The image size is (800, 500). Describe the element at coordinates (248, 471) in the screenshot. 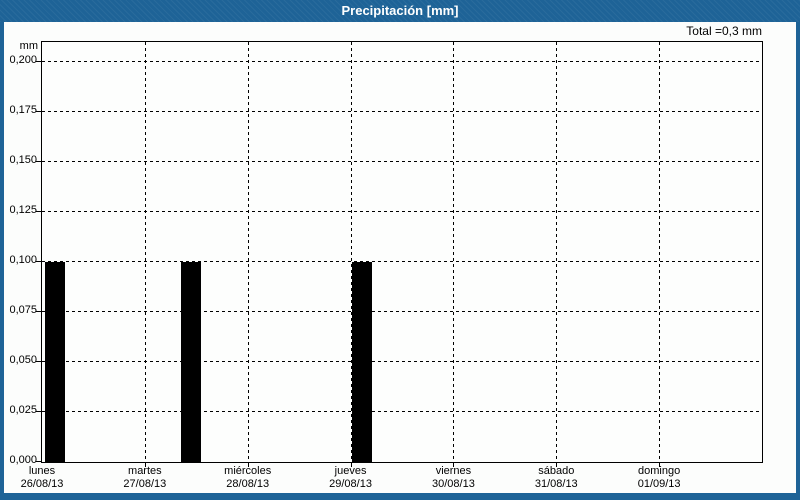

I see `x-day-label: miércoles` at that location.